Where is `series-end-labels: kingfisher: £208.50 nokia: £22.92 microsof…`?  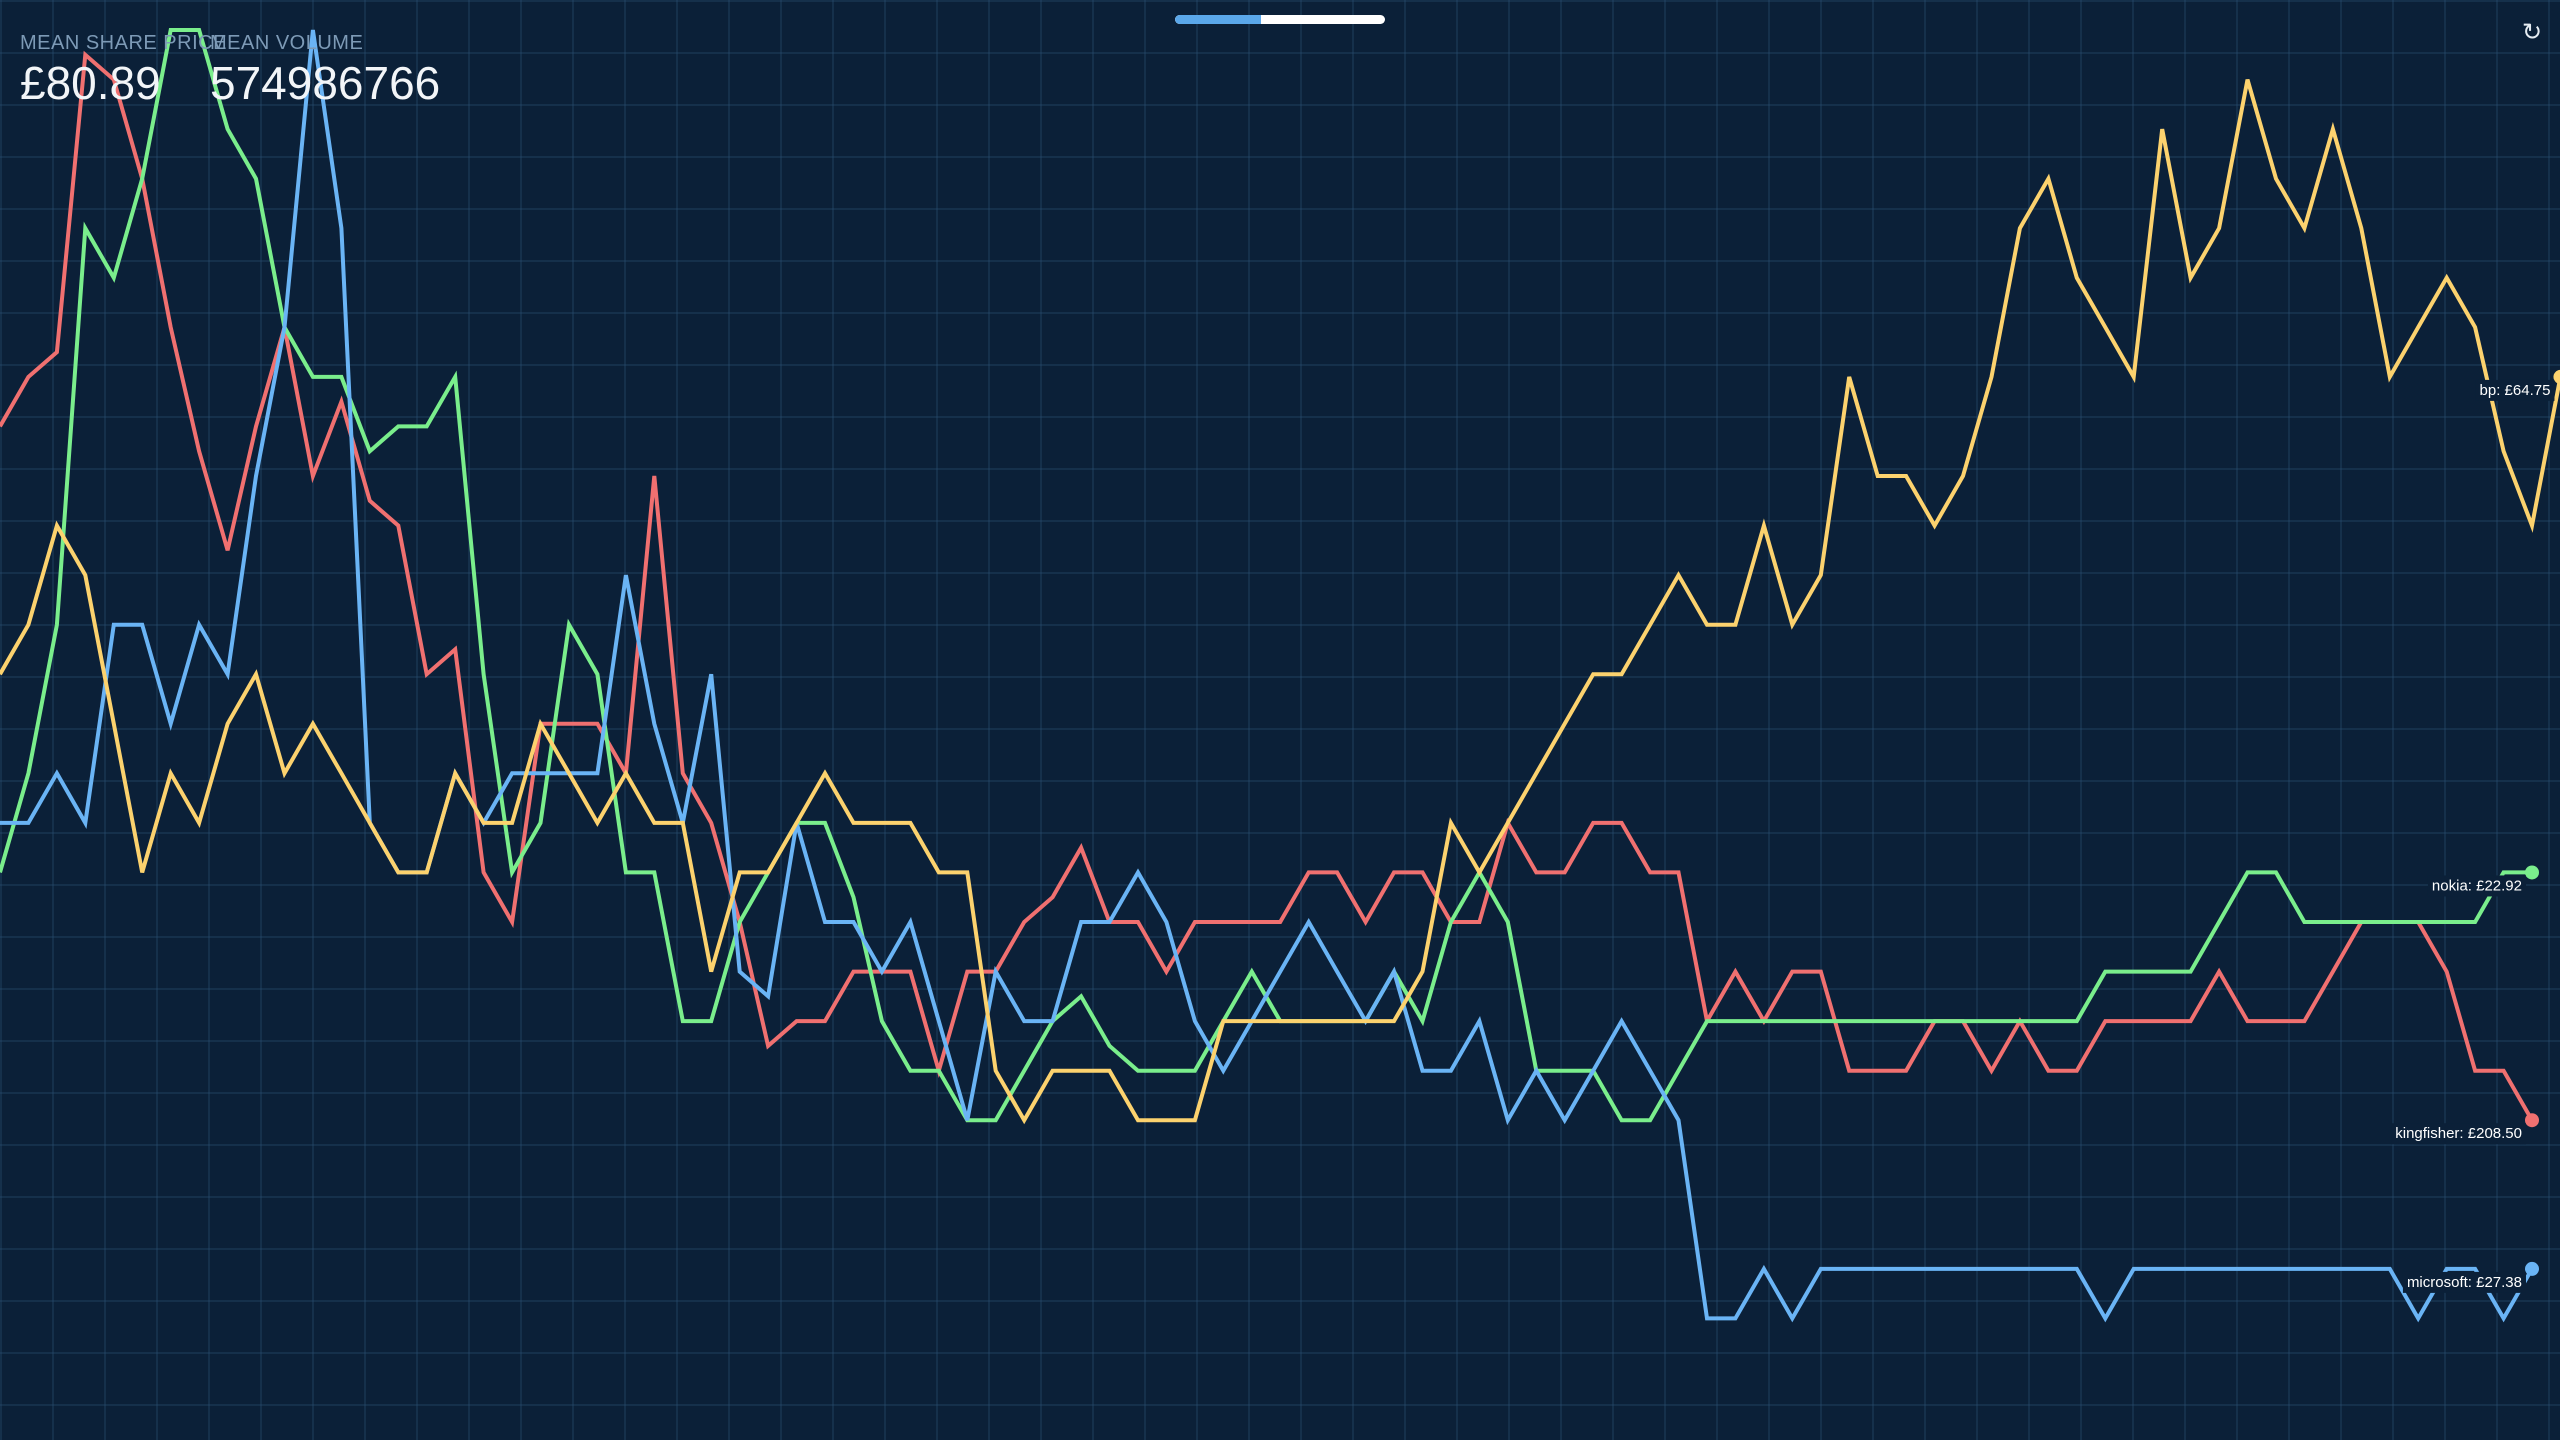
series-end-labels: kingfisher: £208.50 nokia: £22.92 microsof… is located at coordinates (2473, 836).